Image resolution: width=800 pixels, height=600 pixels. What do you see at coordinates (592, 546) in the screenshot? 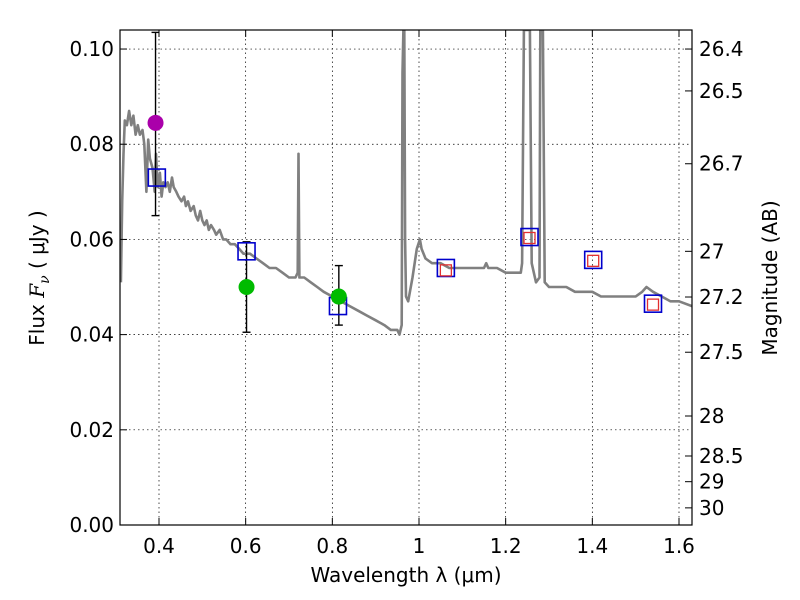
I see `x-tick-label: 1.4` at bounding box center [592, 546].